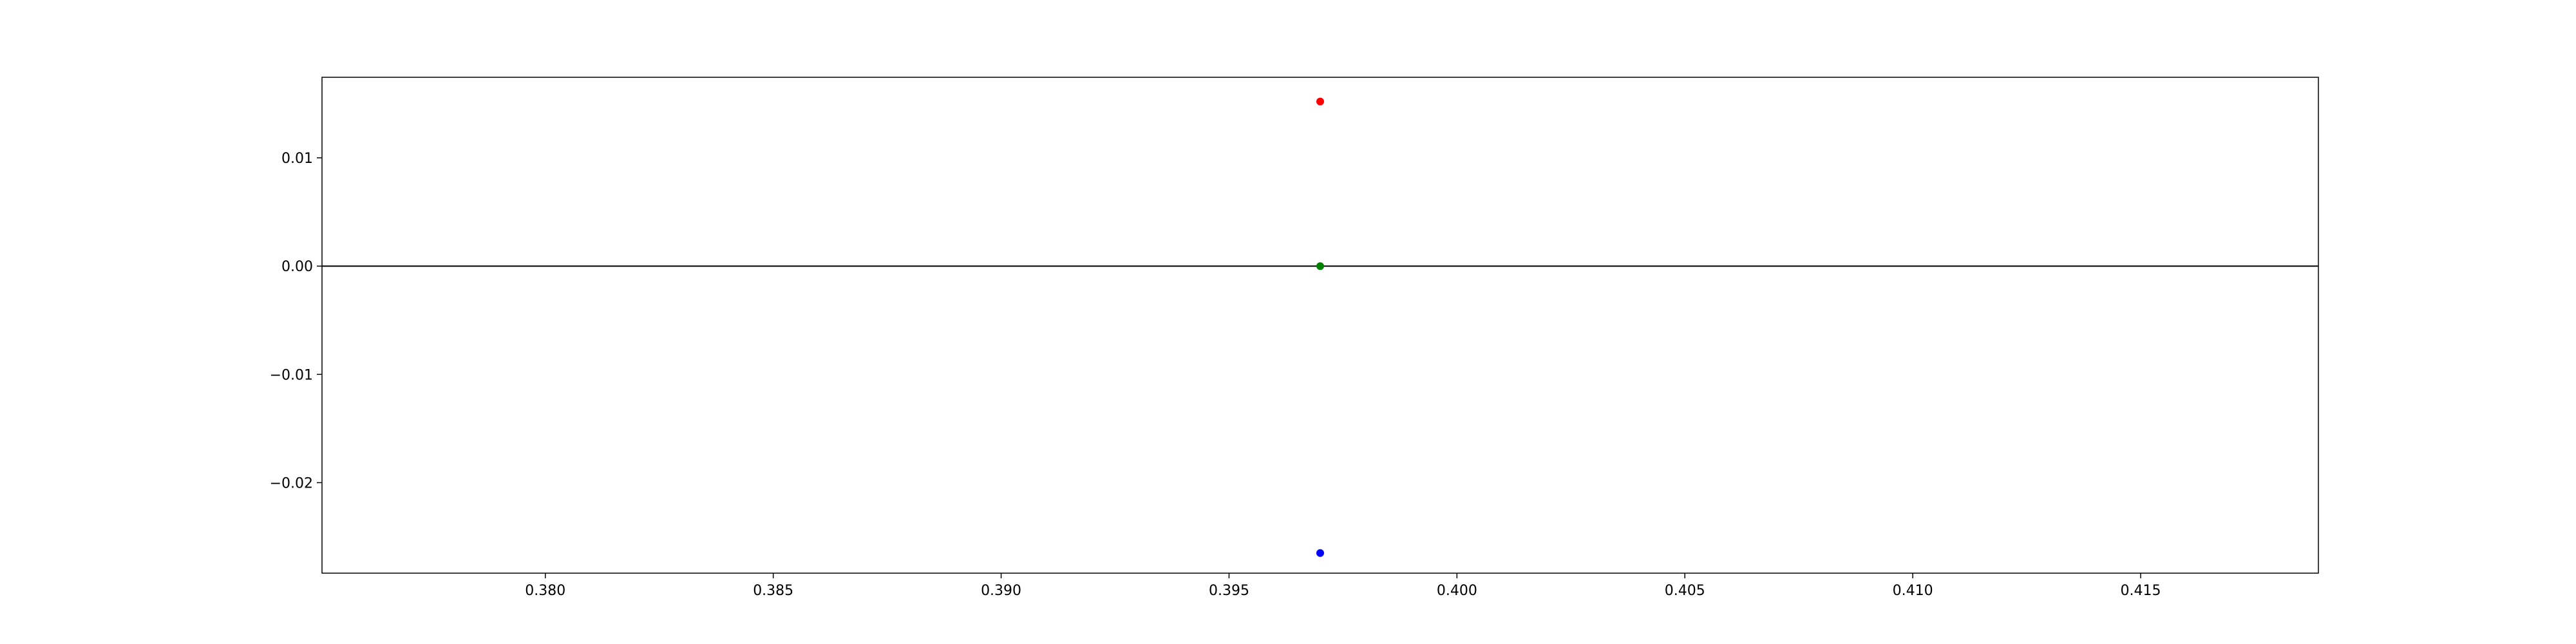 This screenshot has height=644, width=2576. I want to click on x-axis: 0.380 0.385 0.390 0.395 0.400 0.405 0.410 0.415, so click(1343, 586).